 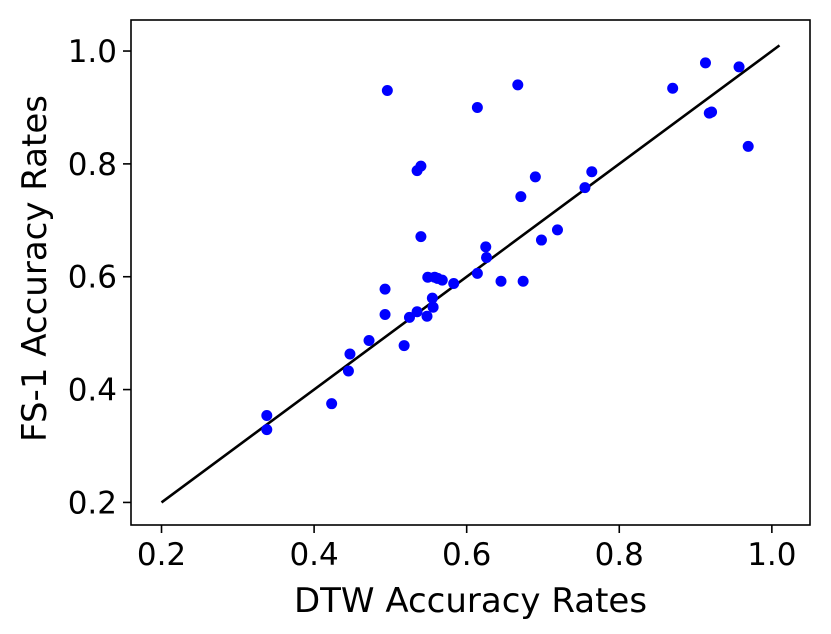 I want to click on y-tick-label: 0.4, so click(x=92, y=391).